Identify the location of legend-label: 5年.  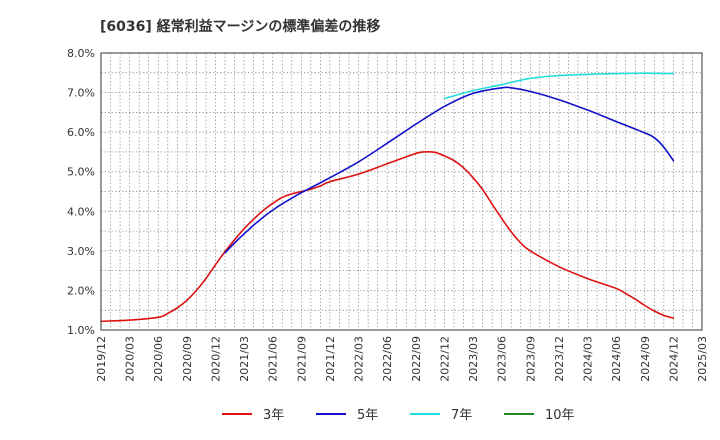
(367, 415).